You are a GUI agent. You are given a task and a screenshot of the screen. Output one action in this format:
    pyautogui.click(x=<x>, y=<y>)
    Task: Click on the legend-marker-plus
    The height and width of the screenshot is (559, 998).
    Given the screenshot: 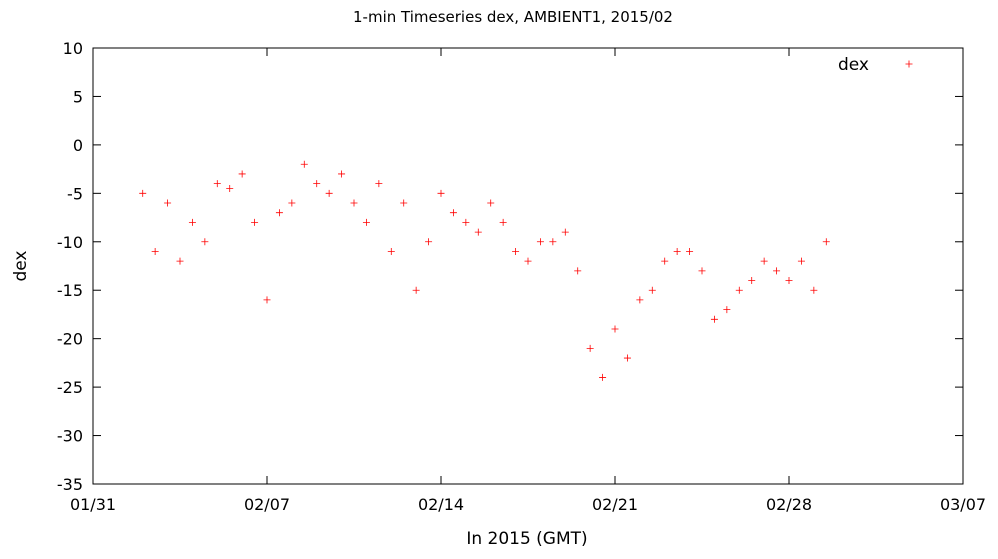 What is the action you would take?
    pyautogui.click(x=909, y=64)
    